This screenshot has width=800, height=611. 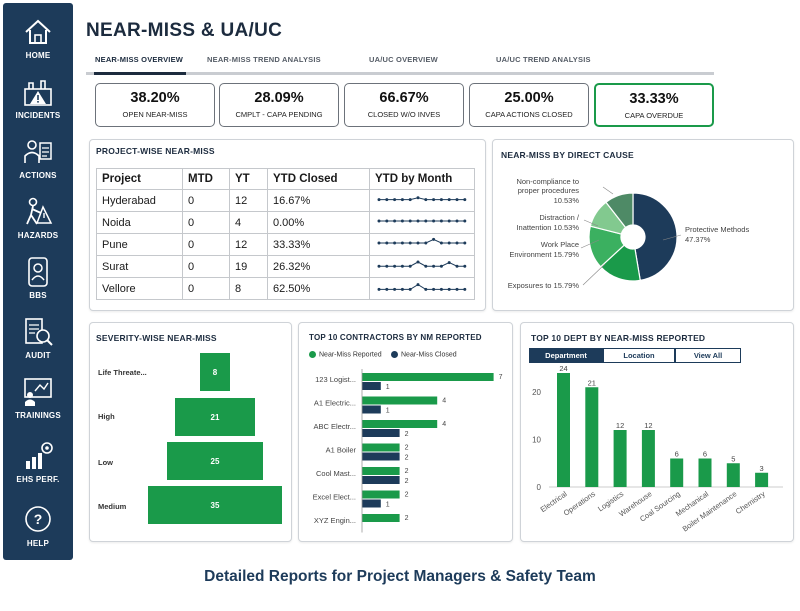 What do you see at coordinates (285, 200) in the screenshot?
I see `table-row: Hyderabad 0 12 16.67%` at bounding box center [285, 200].